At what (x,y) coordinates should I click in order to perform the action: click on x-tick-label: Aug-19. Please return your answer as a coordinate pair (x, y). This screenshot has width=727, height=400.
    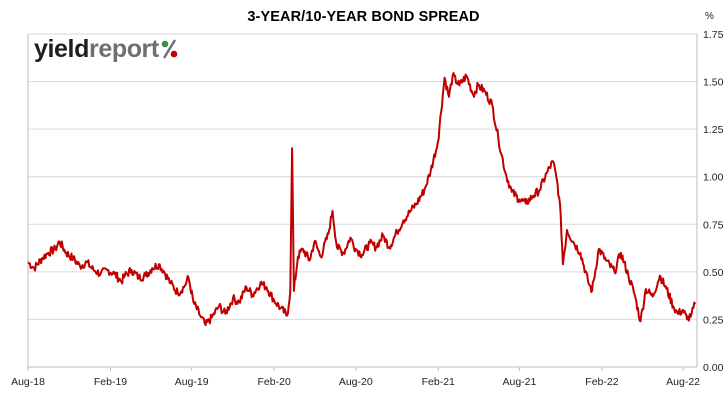
    Looking at the image, I should click on (192, 382).